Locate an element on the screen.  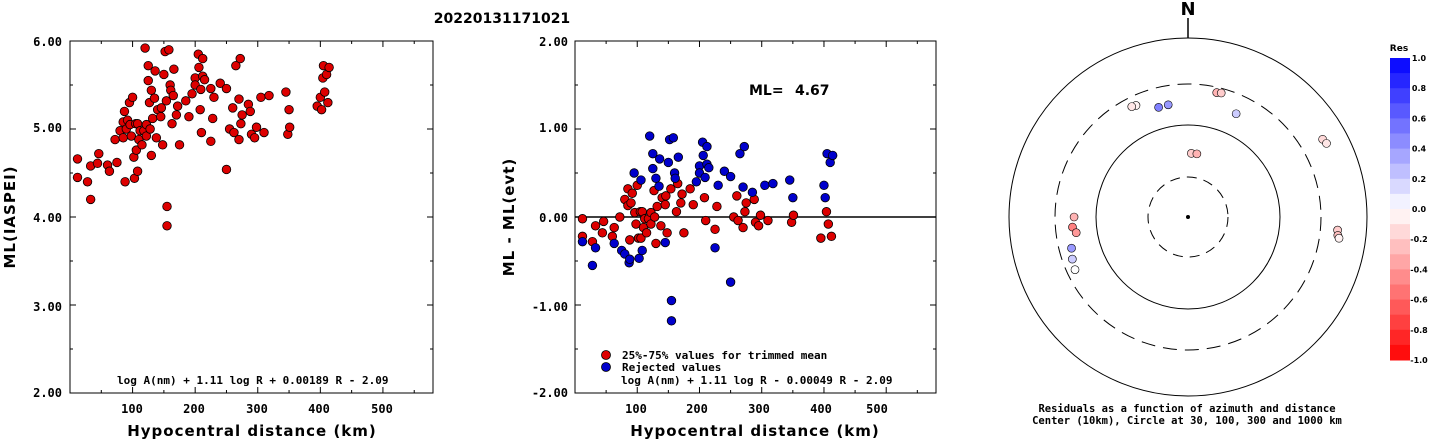
colorbar-tick-label: 0.8 is located at coordinates (1419, 88).